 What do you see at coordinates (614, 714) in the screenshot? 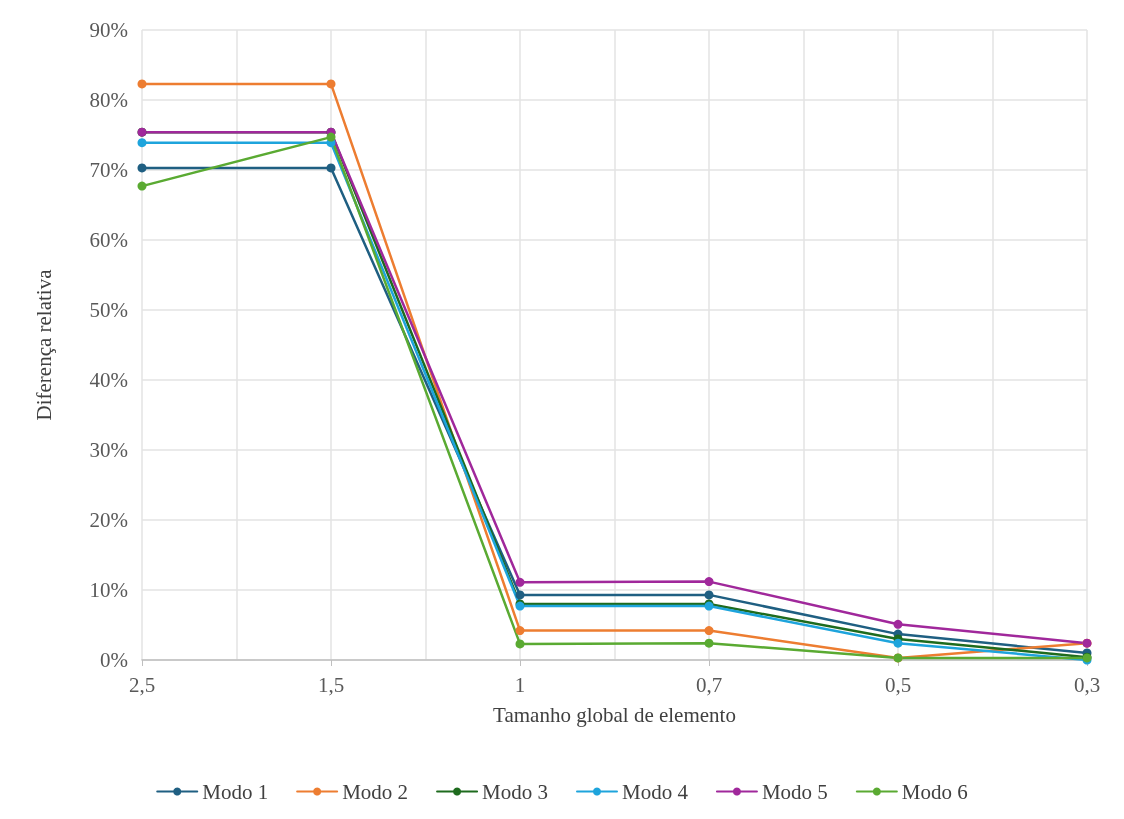
I see `x-axis-title: Tamanho global de elemento` at bounding box center [614, 714].